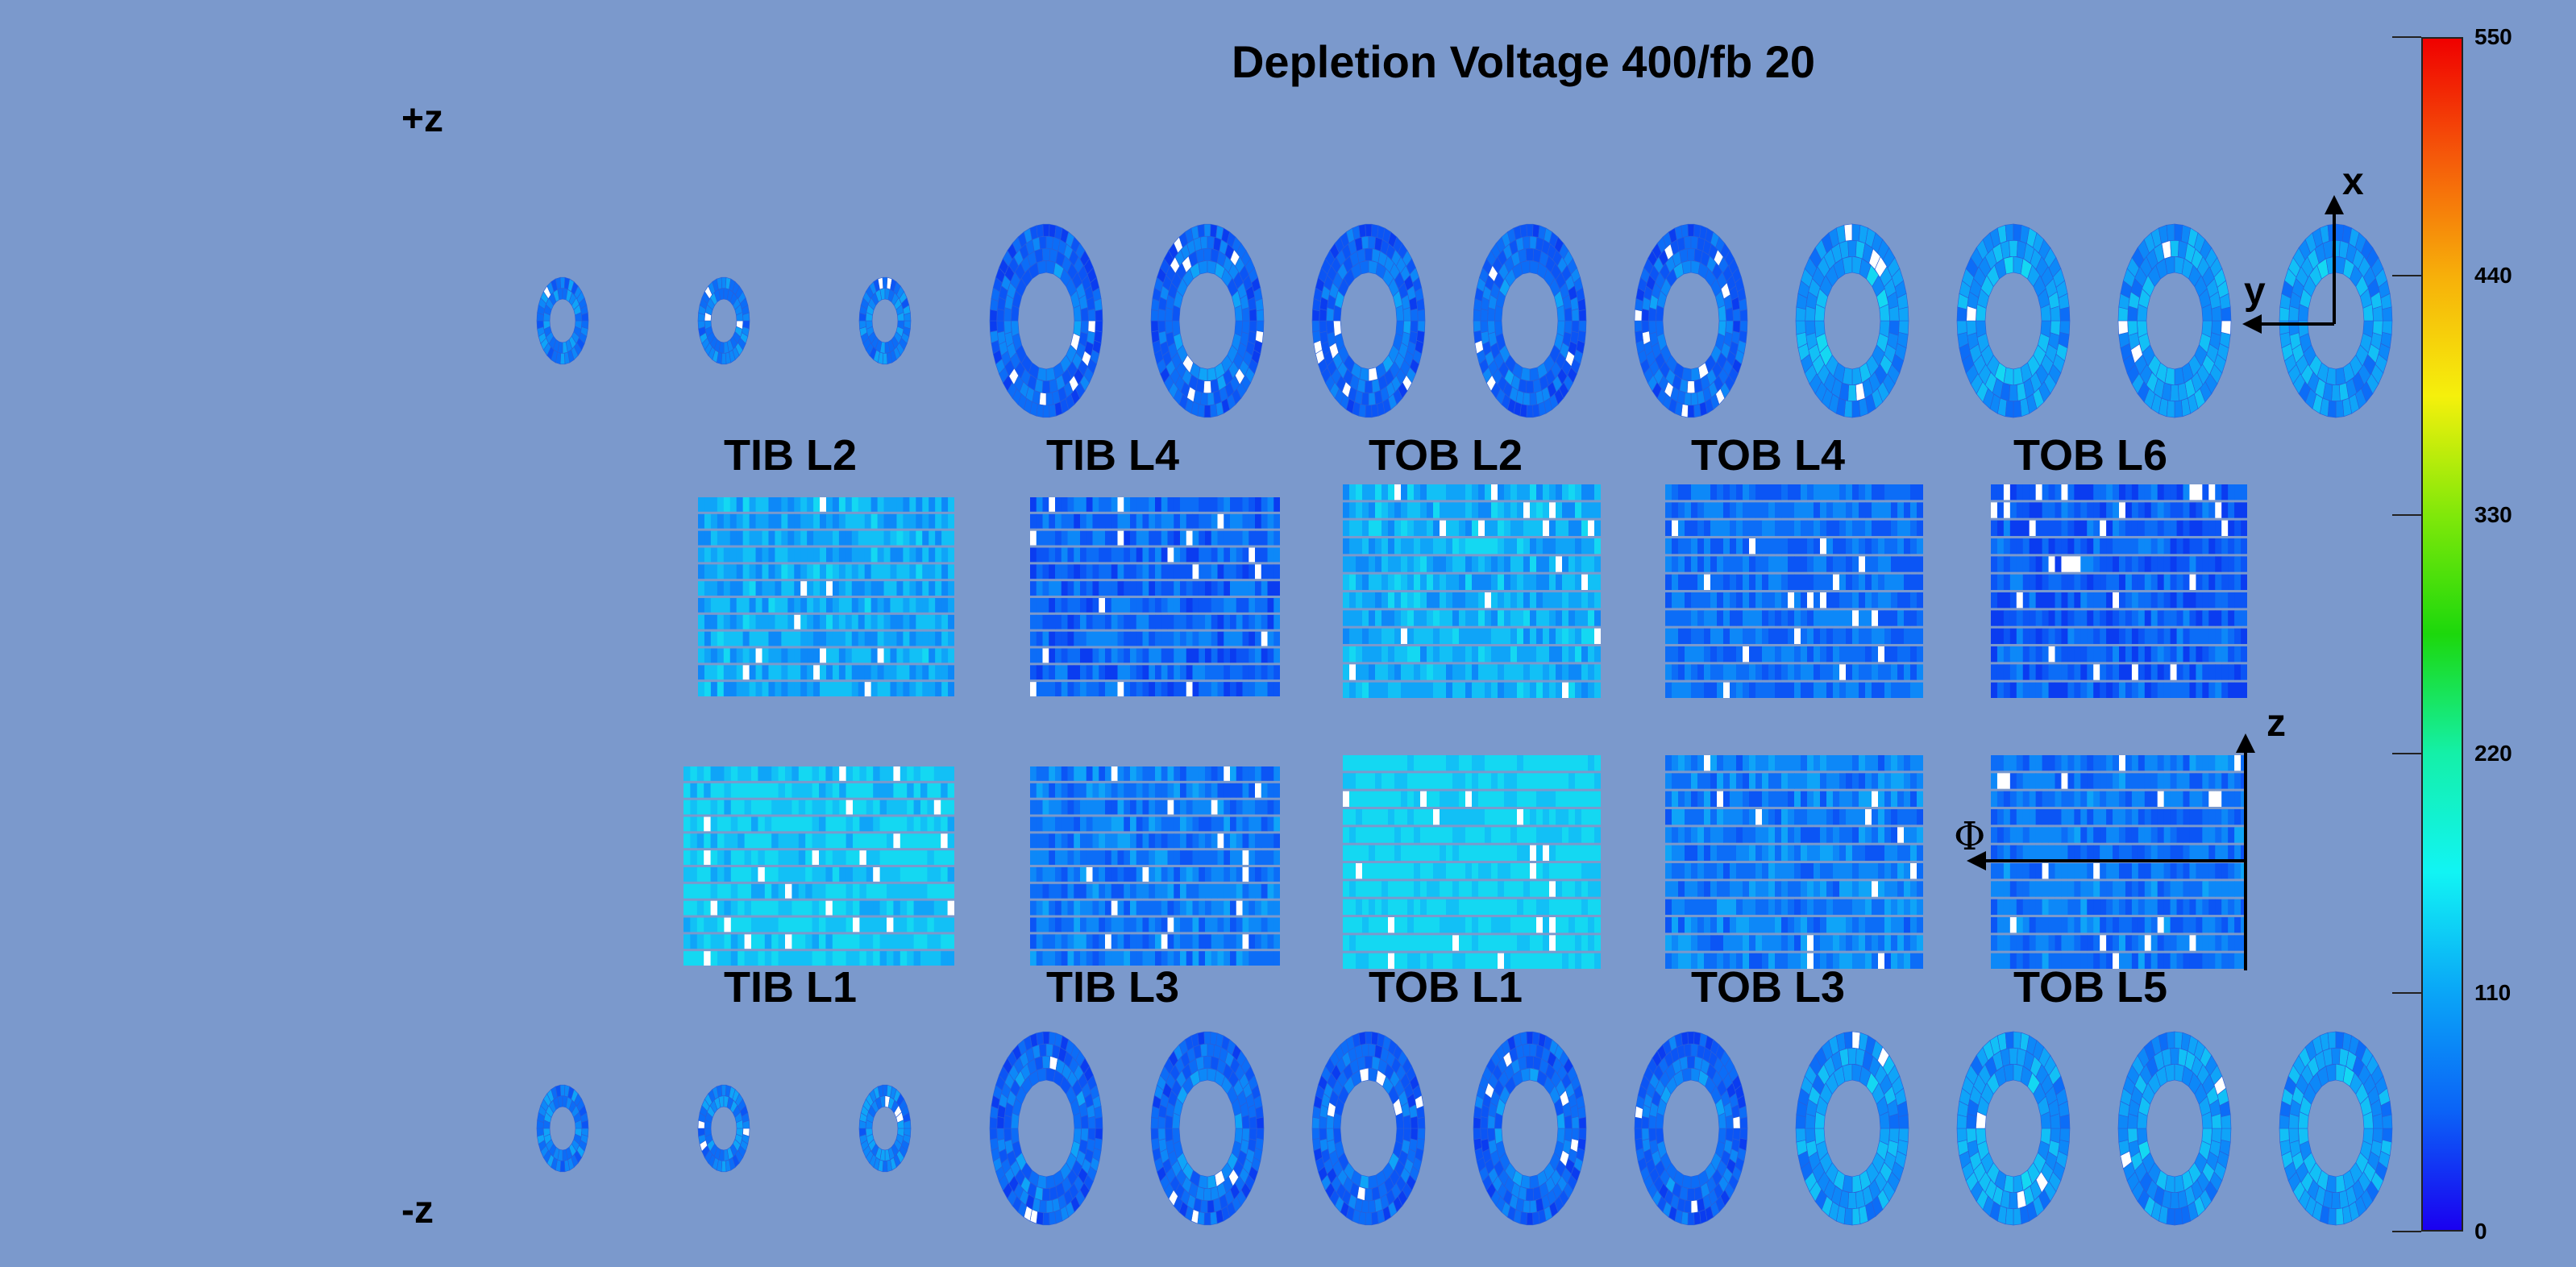 The width and height of the screenshot is (2576, 1267). What do you see at coordinates (826, 596) in the screenshot?
I see `tib-l2-map` at bounding box center [826, 596].